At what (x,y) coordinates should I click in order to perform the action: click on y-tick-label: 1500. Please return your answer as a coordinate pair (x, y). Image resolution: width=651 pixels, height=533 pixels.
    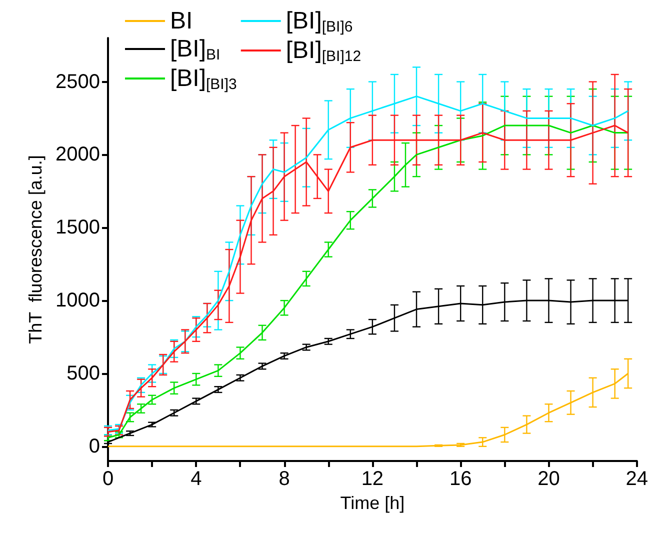
    Looking at the image, I should click on (78, 227).